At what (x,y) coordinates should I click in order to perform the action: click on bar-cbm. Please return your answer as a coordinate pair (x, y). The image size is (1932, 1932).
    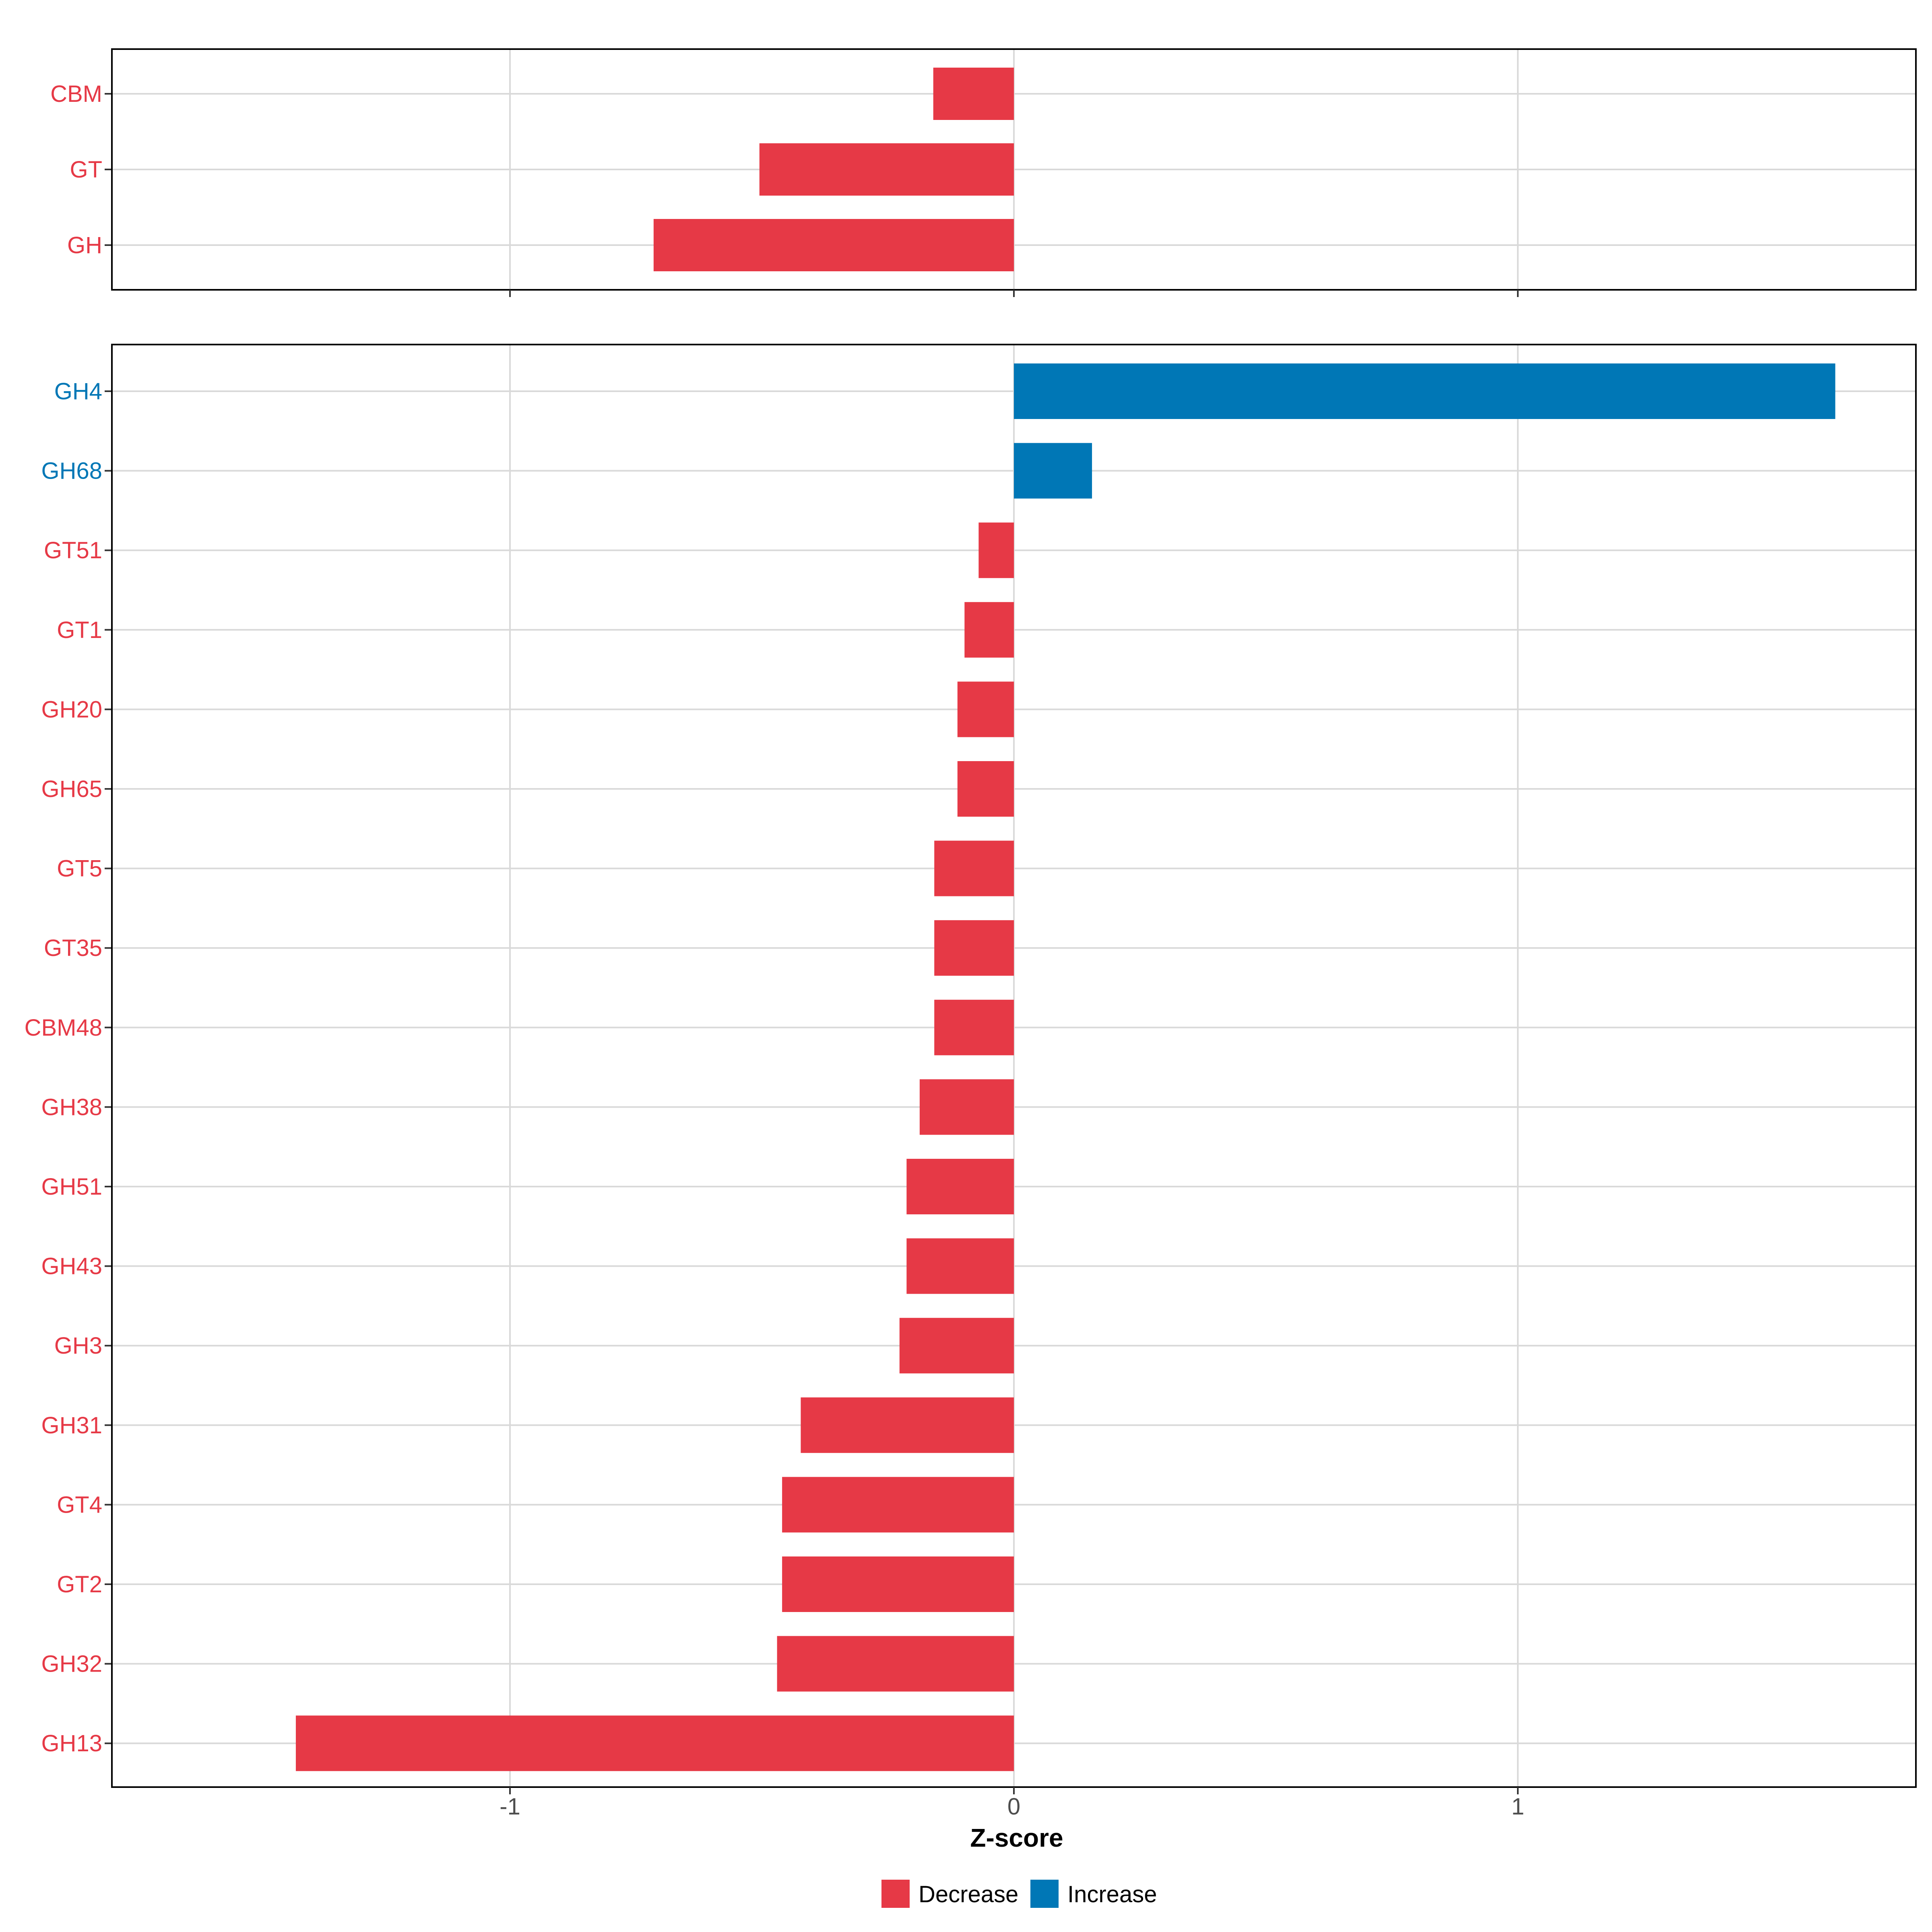
    Looking at the image, I should click on (973, 94).